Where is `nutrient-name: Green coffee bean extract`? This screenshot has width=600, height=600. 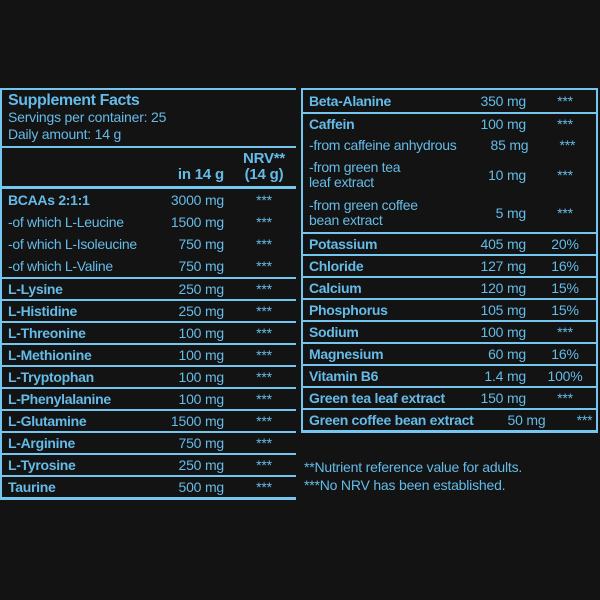 nutrient-name: Green coffee bean extract is located at coordinates (391, 420).